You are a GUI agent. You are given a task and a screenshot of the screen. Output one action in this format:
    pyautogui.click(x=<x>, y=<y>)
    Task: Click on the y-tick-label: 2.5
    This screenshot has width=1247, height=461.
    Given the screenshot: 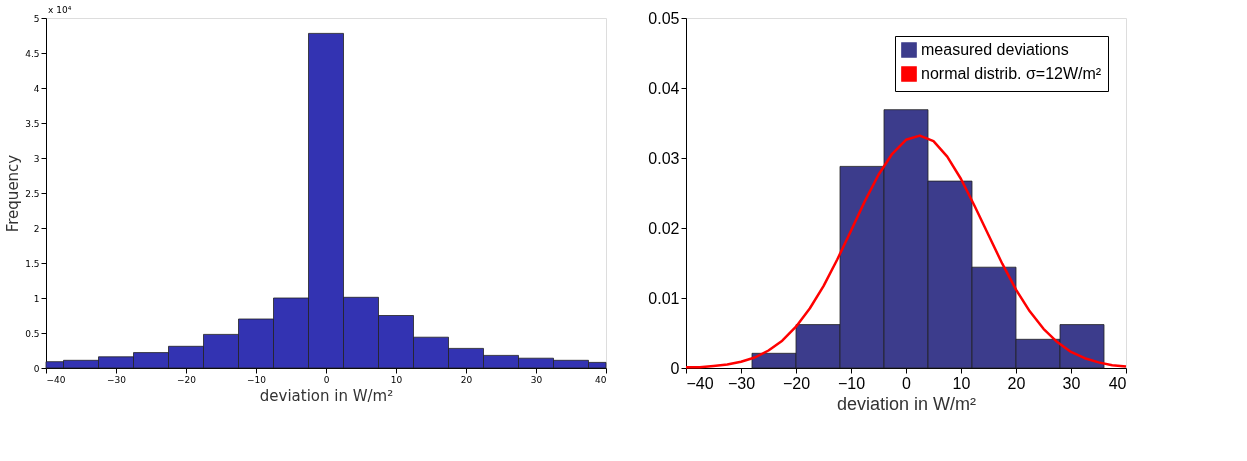 What is the action you would take?
    pyautogui.click(x=32, y=193)
    